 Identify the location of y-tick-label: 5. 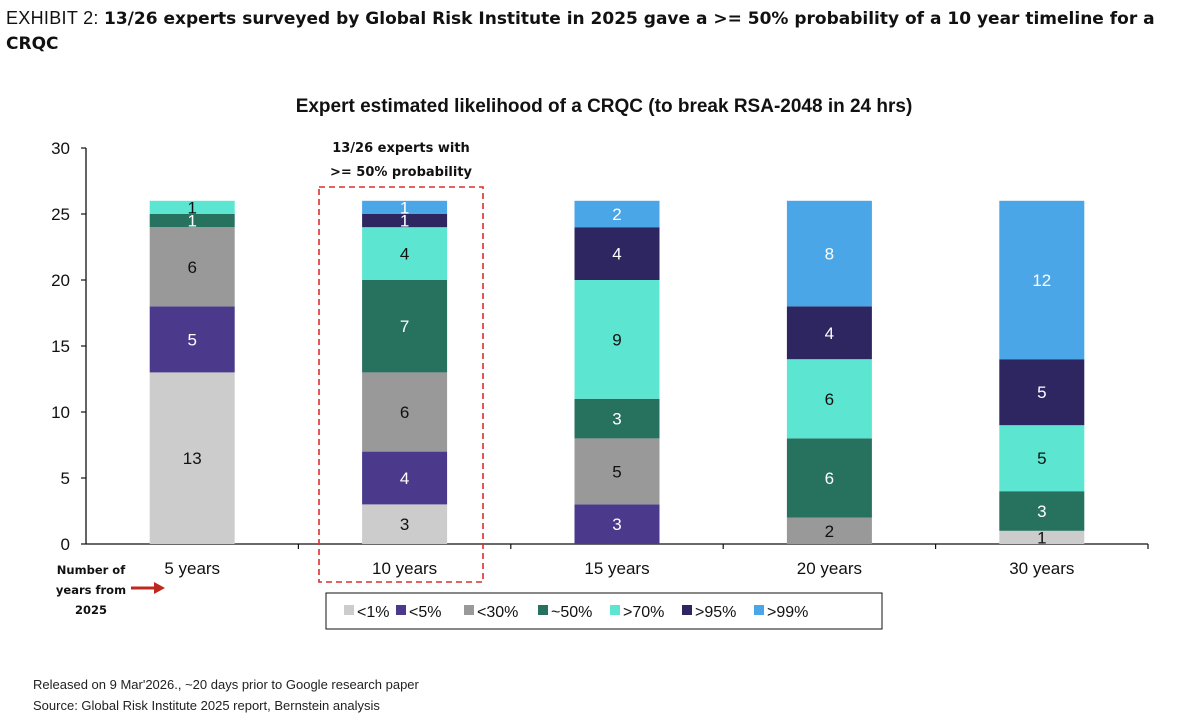
(65, 478).